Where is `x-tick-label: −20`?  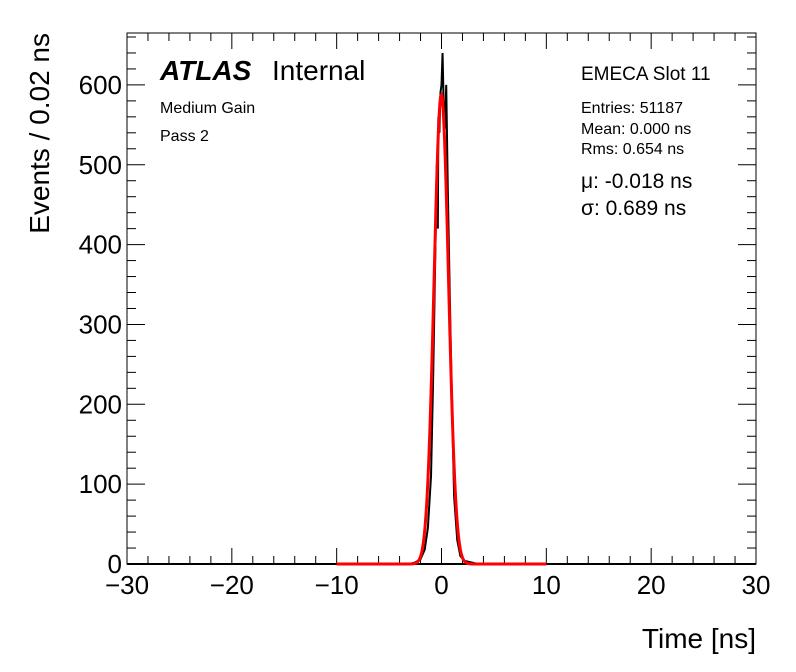 x-tick-label: −20 is located at coordinates (232, 585).